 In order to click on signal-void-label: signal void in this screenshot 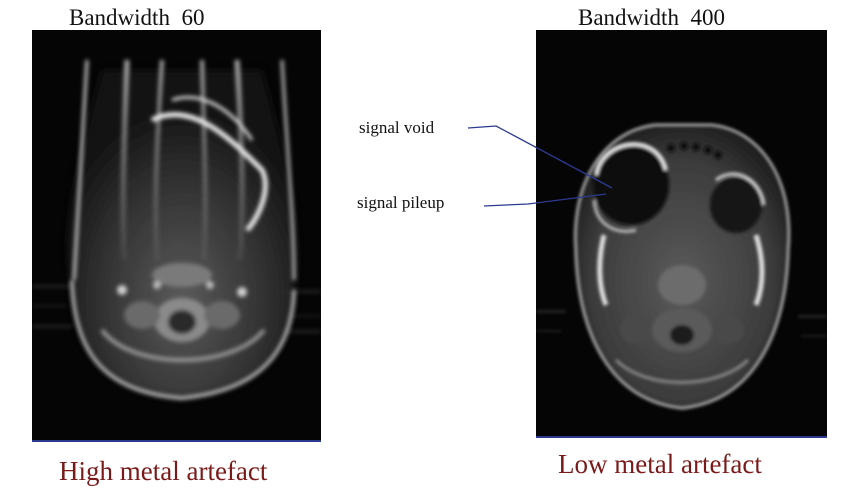, I will do `click(397, 127)`.